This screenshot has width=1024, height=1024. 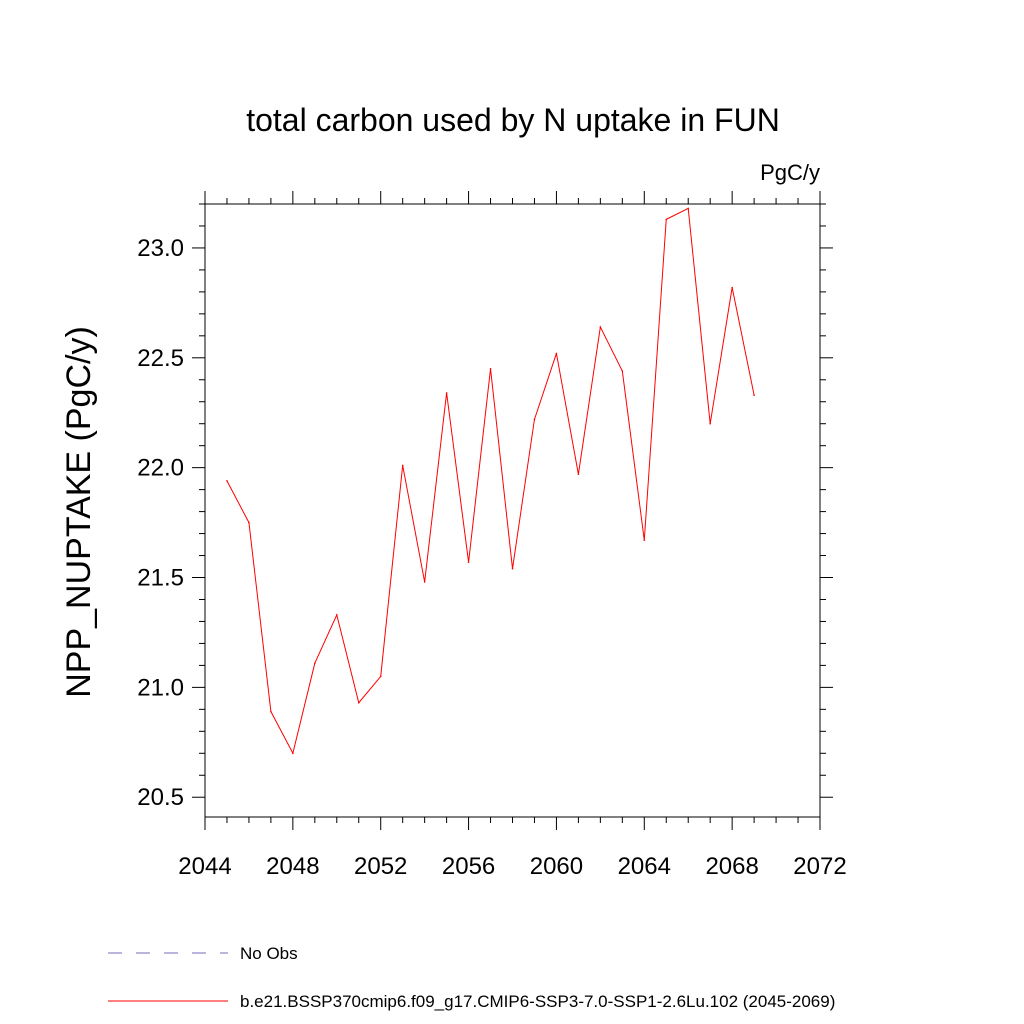 I want to click on x-tick-label: 2060, so click(x=556, y=866).